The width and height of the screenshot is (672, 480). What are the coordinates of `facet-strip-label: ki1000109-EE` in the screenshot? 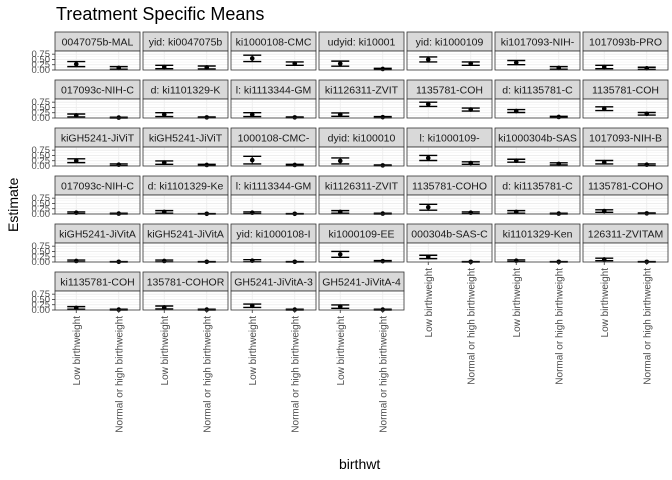 It's located at (362, 235).